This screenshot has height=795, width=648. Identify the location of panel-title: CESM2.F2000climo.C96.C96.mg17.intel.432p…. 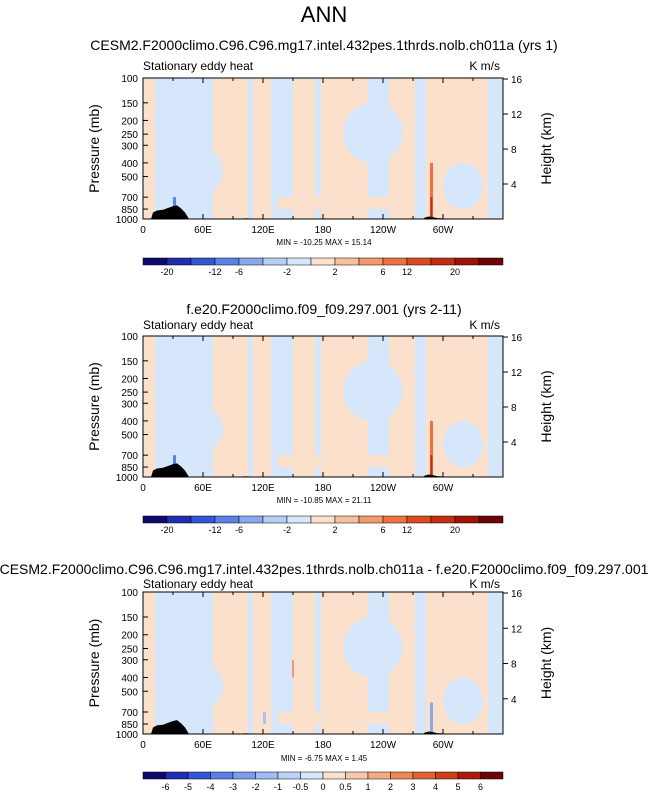
(323, 45).